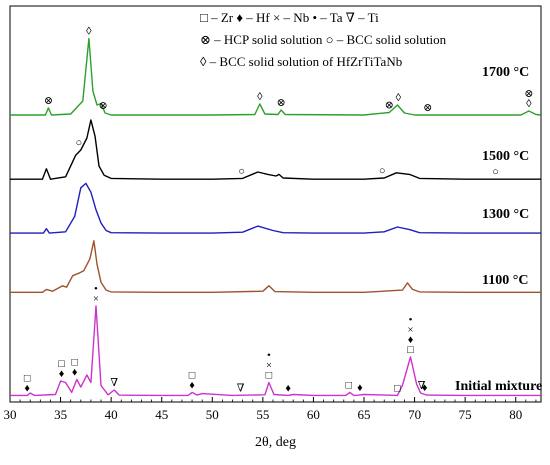  What do you see at coordinates (505, 156) in the screenshot?
I see `series-label-1500: 1500 °C` at bounding box center [505, 156].